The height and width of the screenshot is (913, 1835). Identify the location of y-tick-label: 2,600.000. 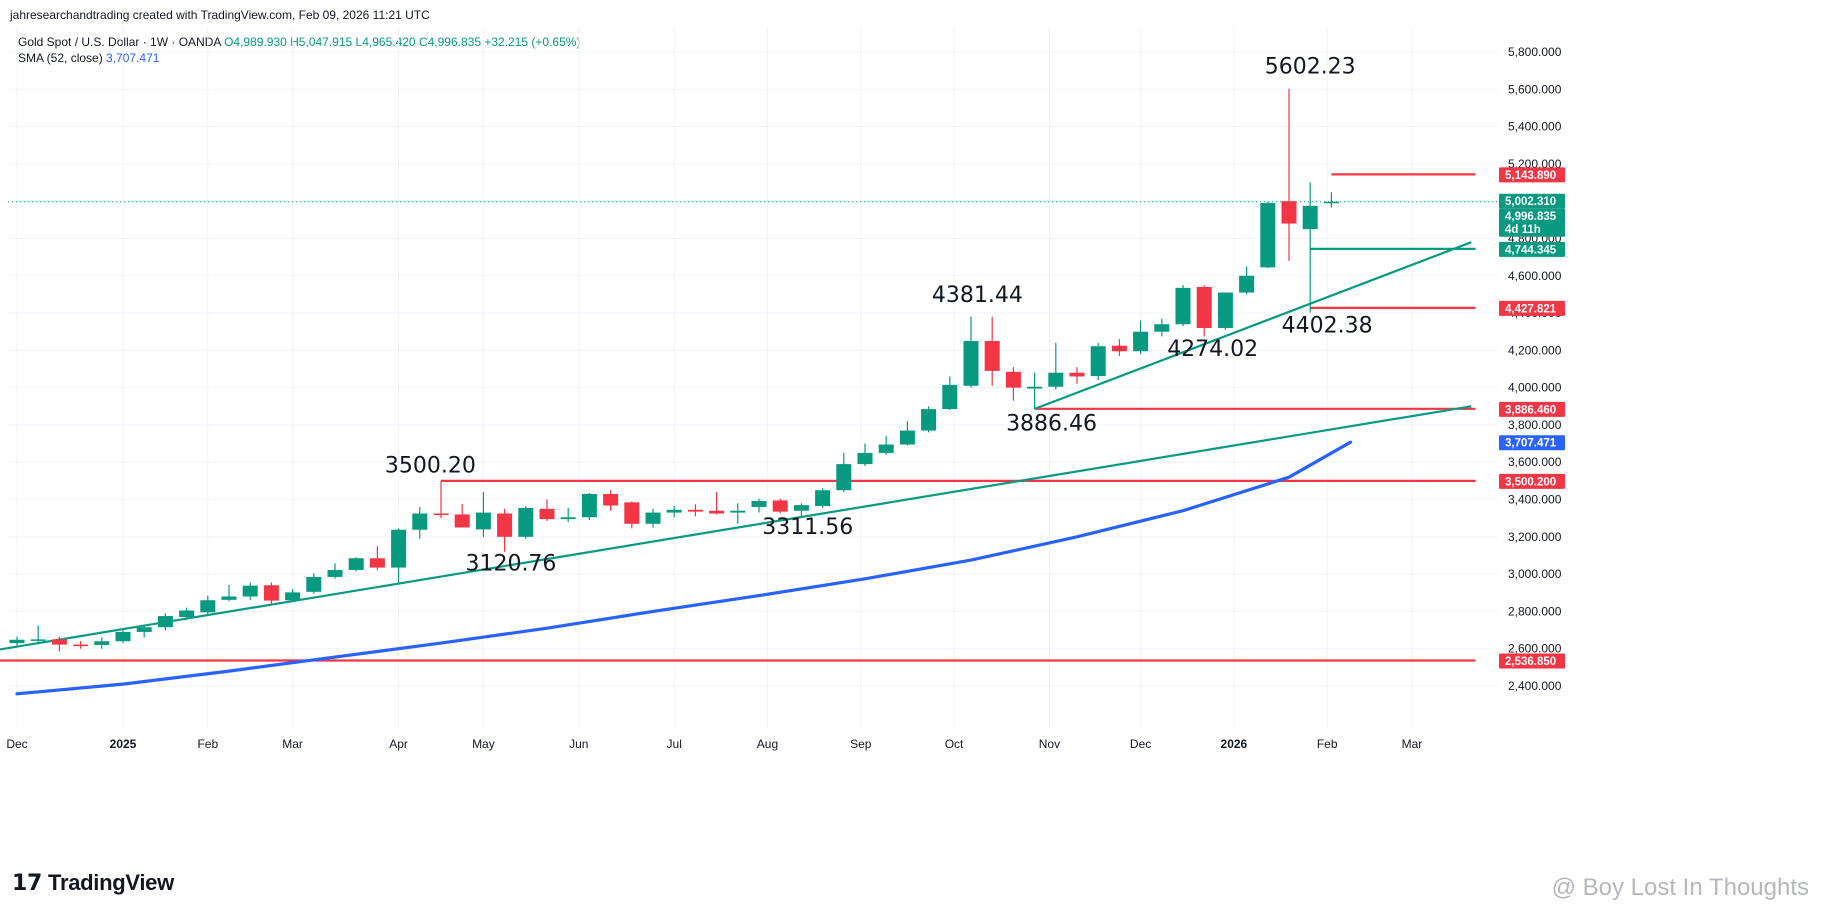
(1535, 649).